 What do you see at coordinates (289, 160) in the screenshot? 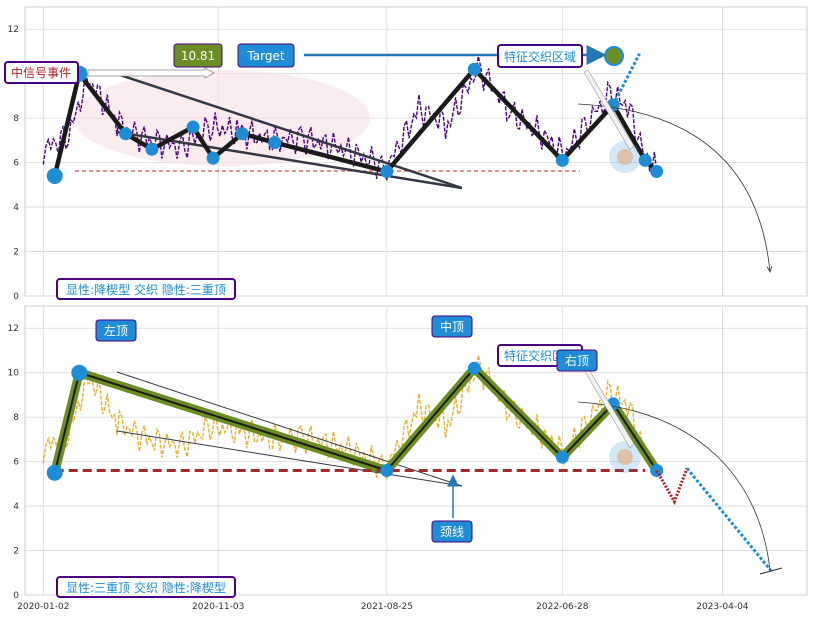
I see `wedge-lower-line` at bounding box center [289, 160].